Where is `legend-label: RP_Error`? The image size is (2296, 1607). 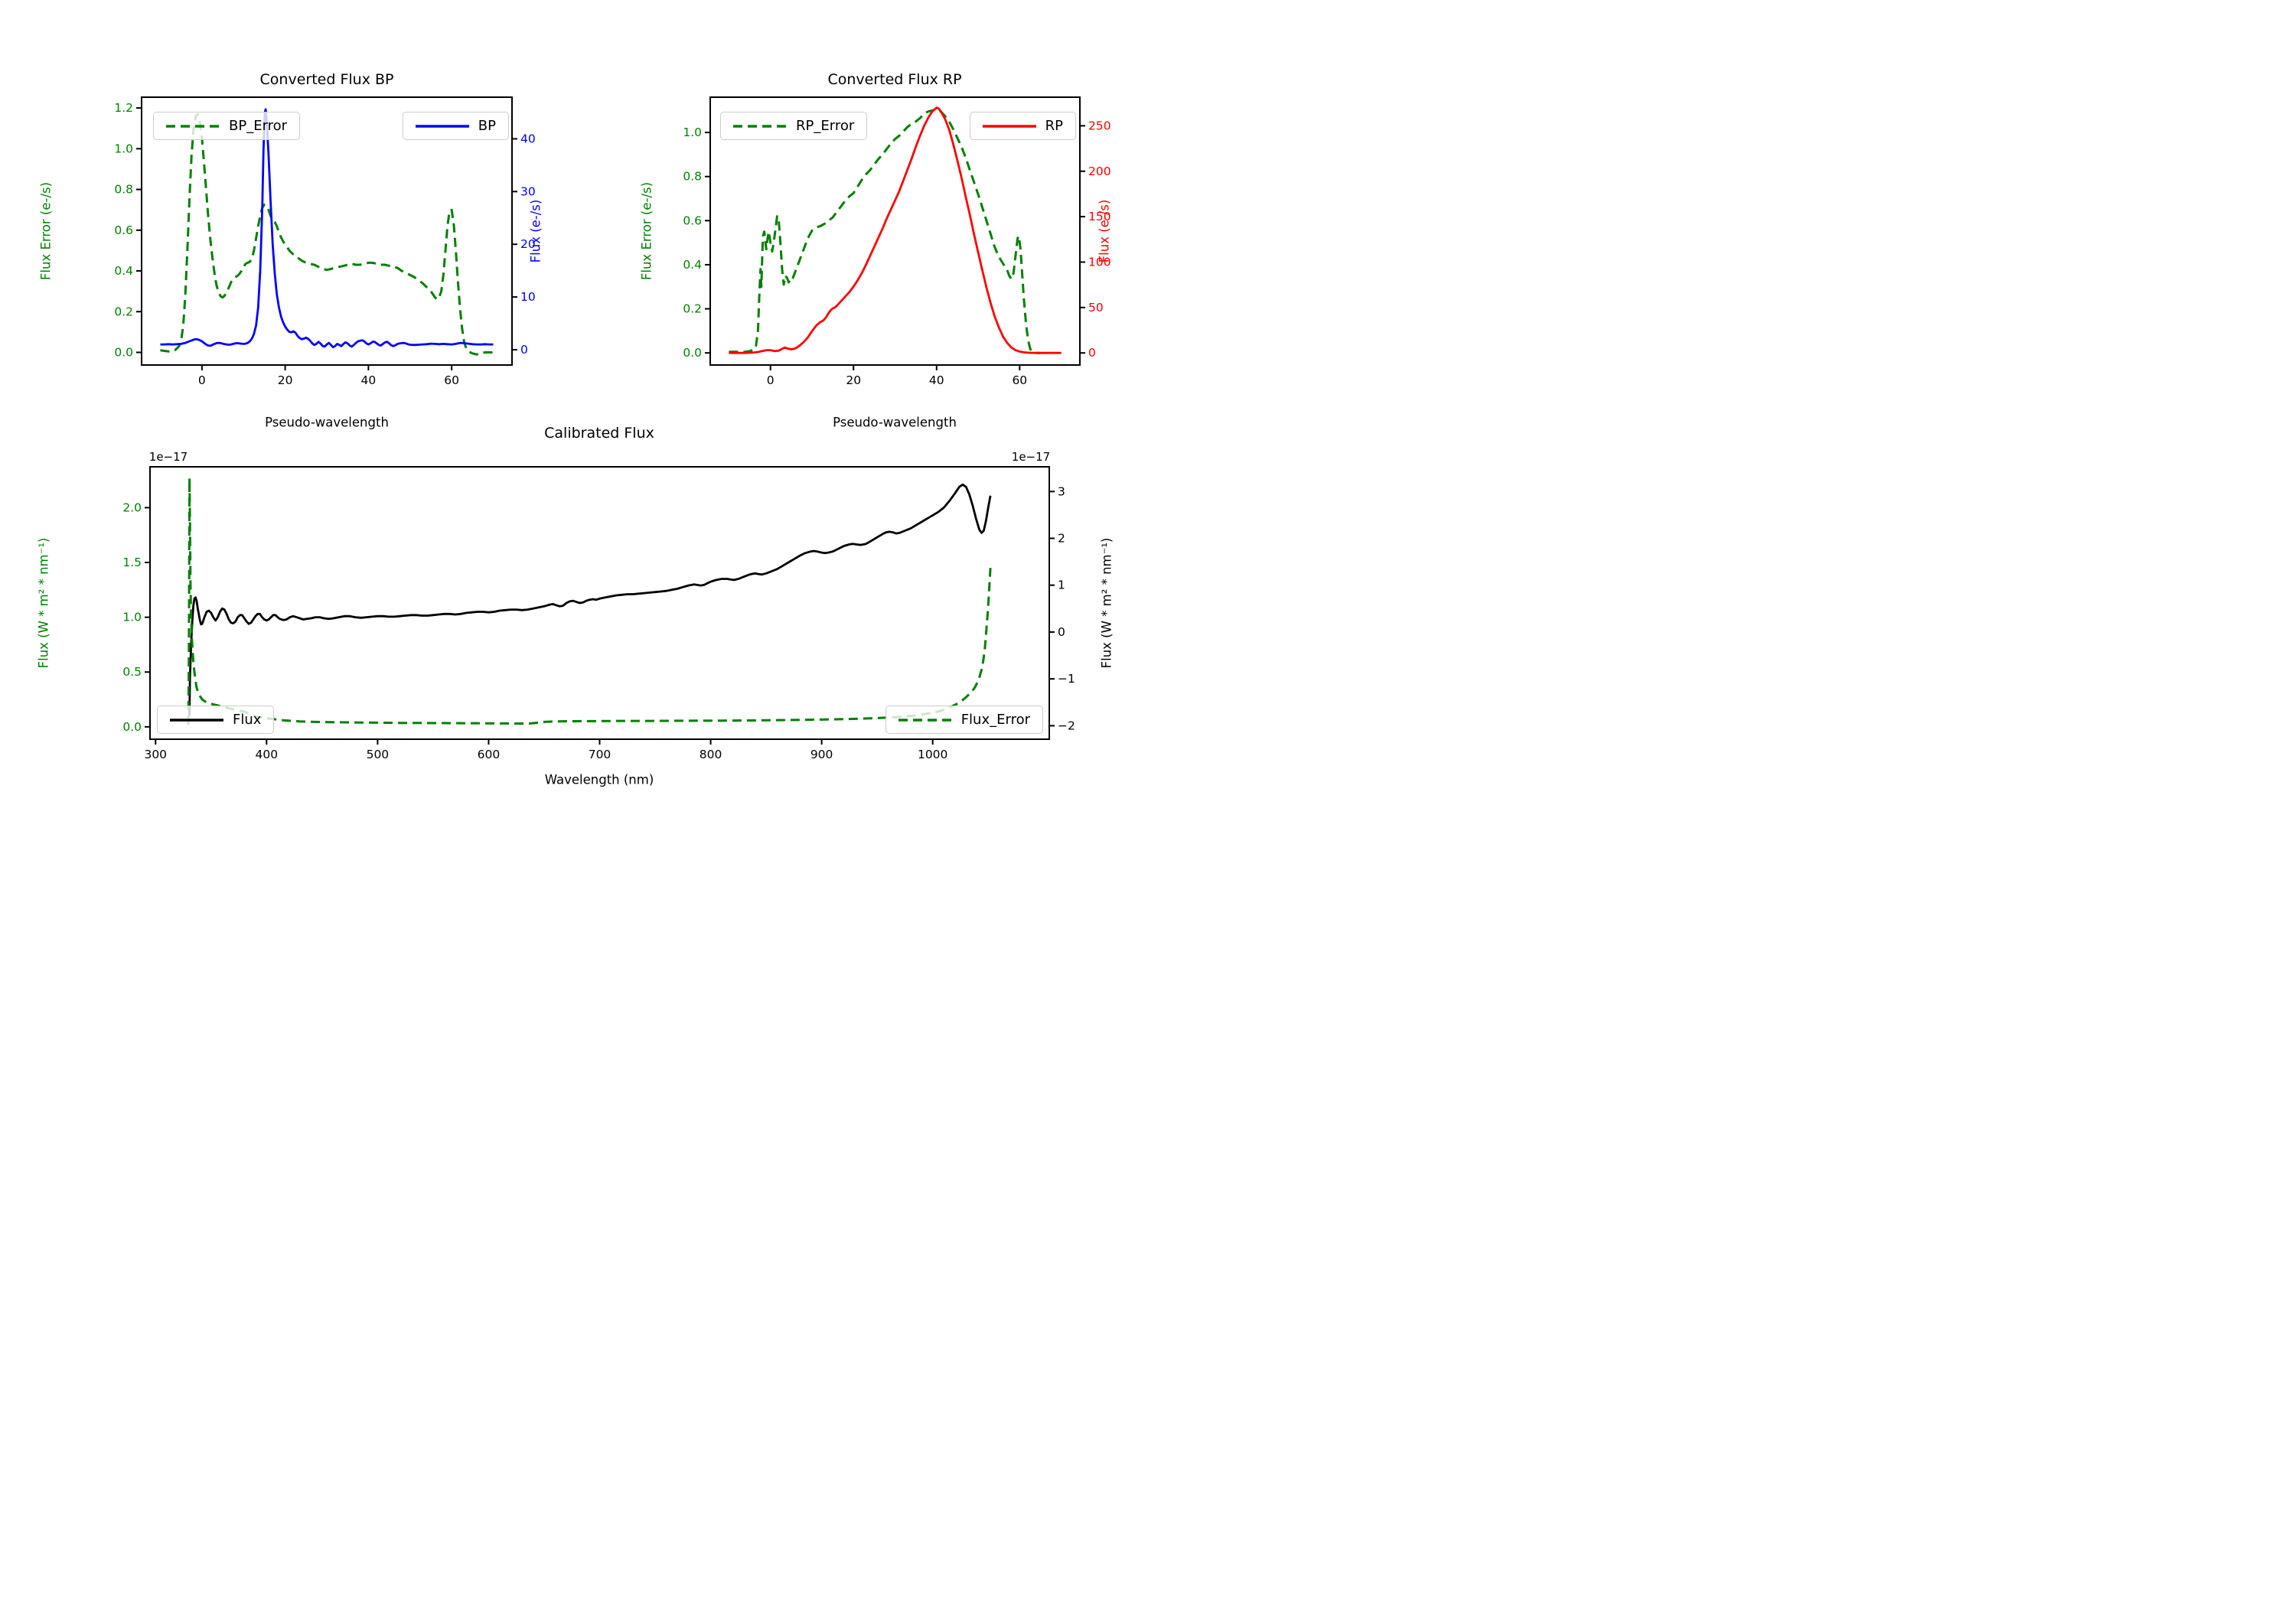 legend-label: RP_Error is located at coordinates (825, 126).